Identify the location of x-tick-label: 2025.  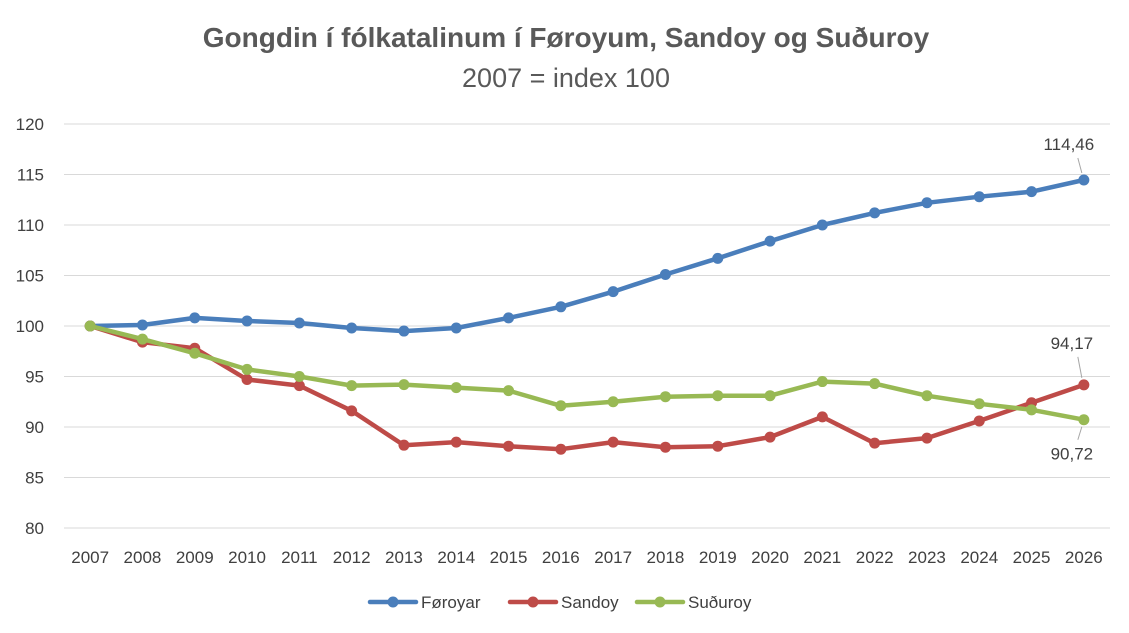
(1032, 557).